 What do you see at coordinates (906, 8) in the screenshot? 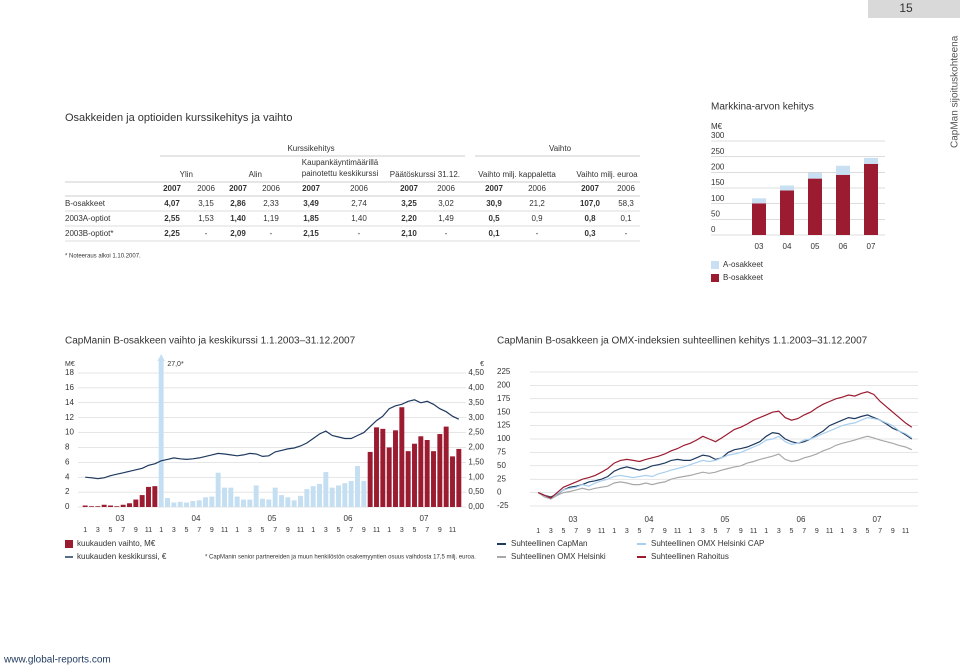
I see `page-number: 15` at bounding box center [906, 8].